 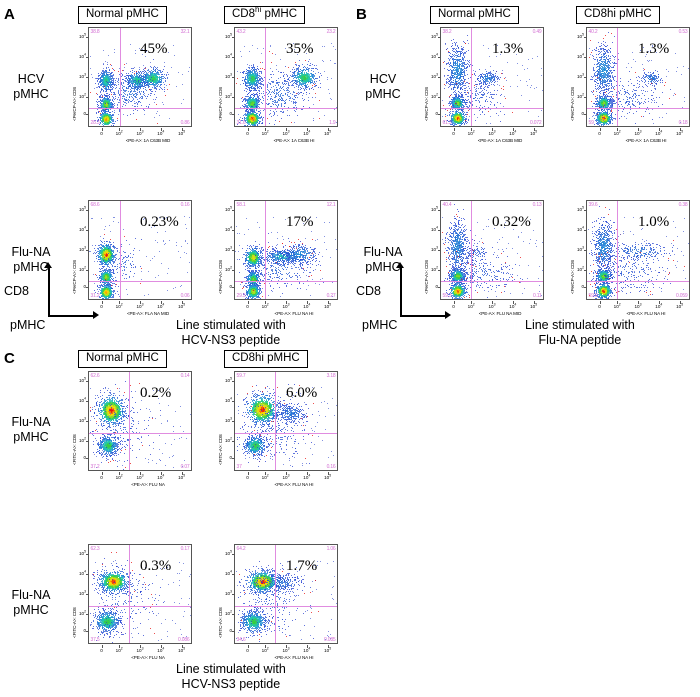 I want to click on caption-line-1: Line stimulated with, so click(x=231, y=325).